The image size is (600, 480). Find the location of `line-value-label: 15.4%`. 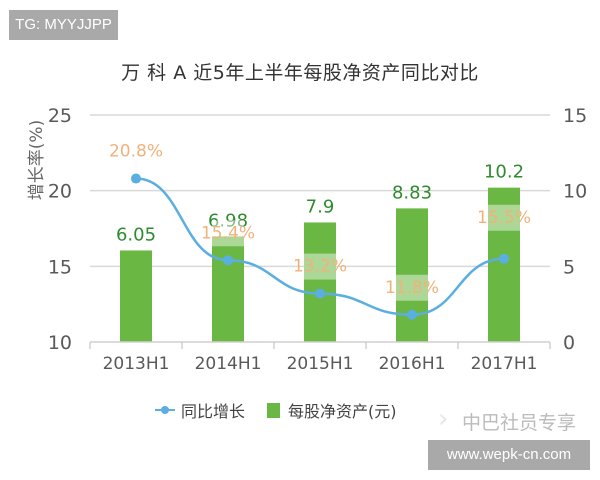

line-value-label: 15.4% is located at coordinates (228, 233).